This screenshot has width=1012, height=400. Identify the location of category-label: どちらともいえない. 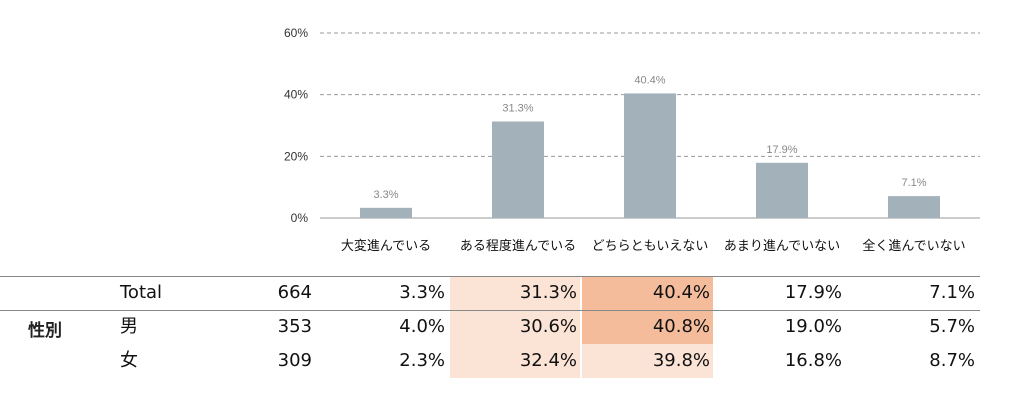
(650, 246).